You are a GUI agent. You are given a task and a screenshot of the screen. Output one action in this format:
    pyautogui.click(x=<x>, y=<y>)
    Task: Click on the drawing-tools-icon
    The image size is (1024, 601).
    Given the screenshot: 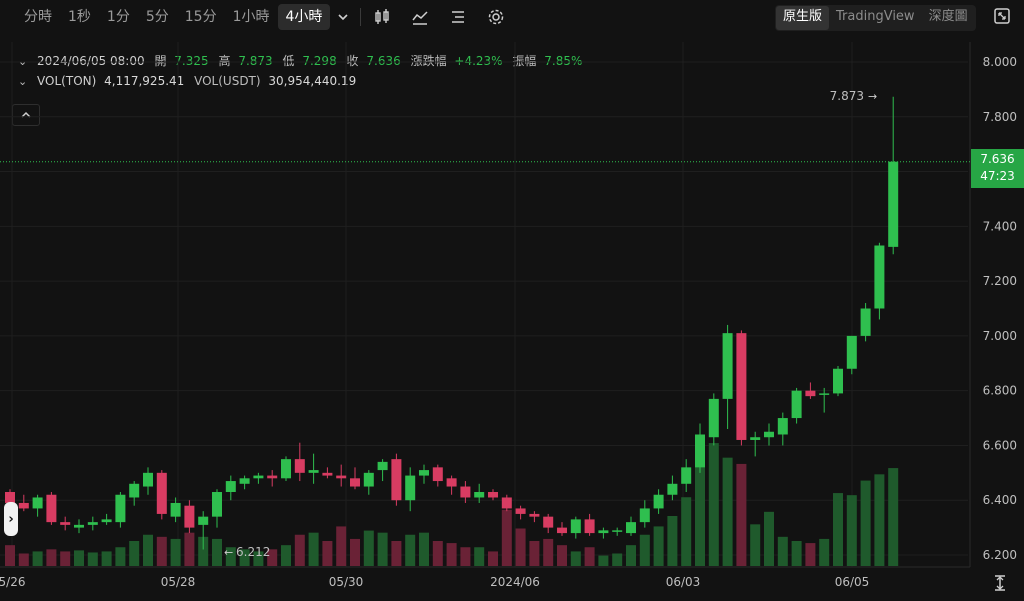 What is the action you would take?
    pyautogui.click(x=458, y=17)
    